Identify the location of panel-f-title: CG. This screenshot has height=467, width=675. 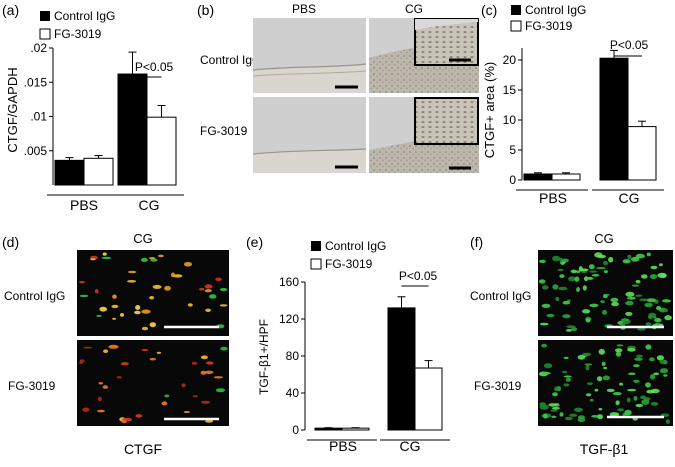
(604, 238).